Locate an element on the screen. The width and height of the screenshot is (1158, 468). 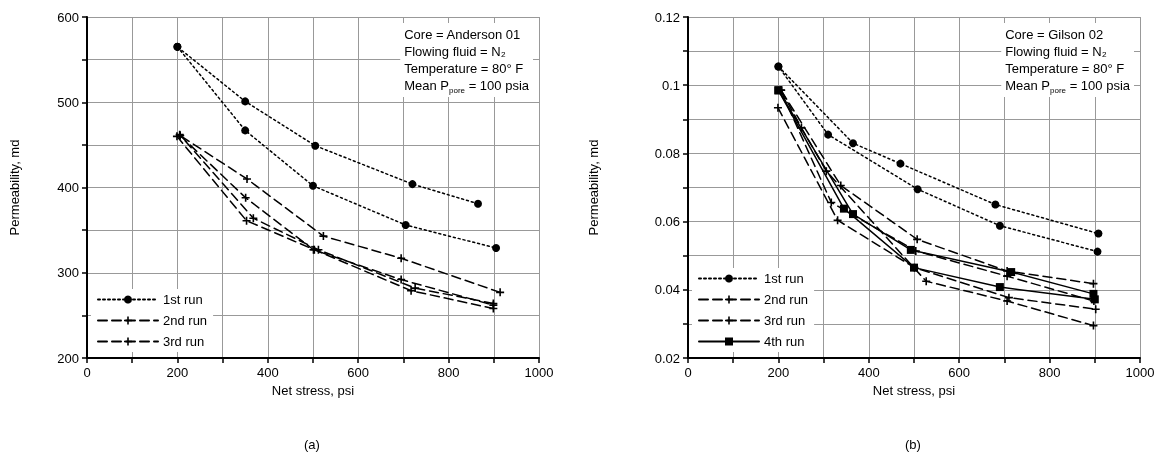
y-tick-label: 0.12 is located at coordinates (667, 17).